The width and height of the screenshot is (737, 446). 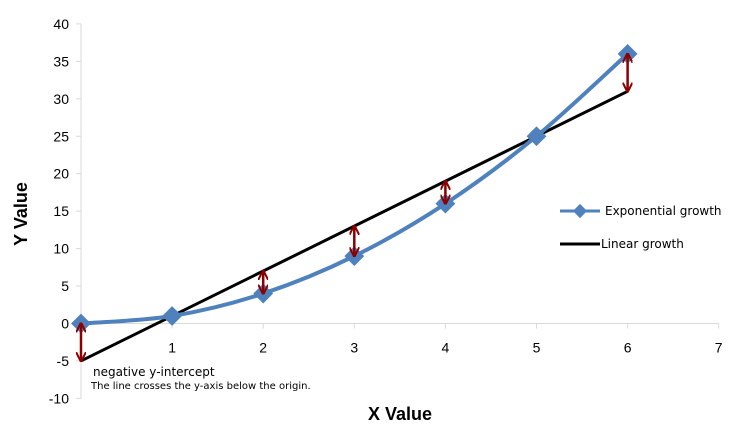 I want to click on y-tick-label: 25, so click(x=61, y=136).